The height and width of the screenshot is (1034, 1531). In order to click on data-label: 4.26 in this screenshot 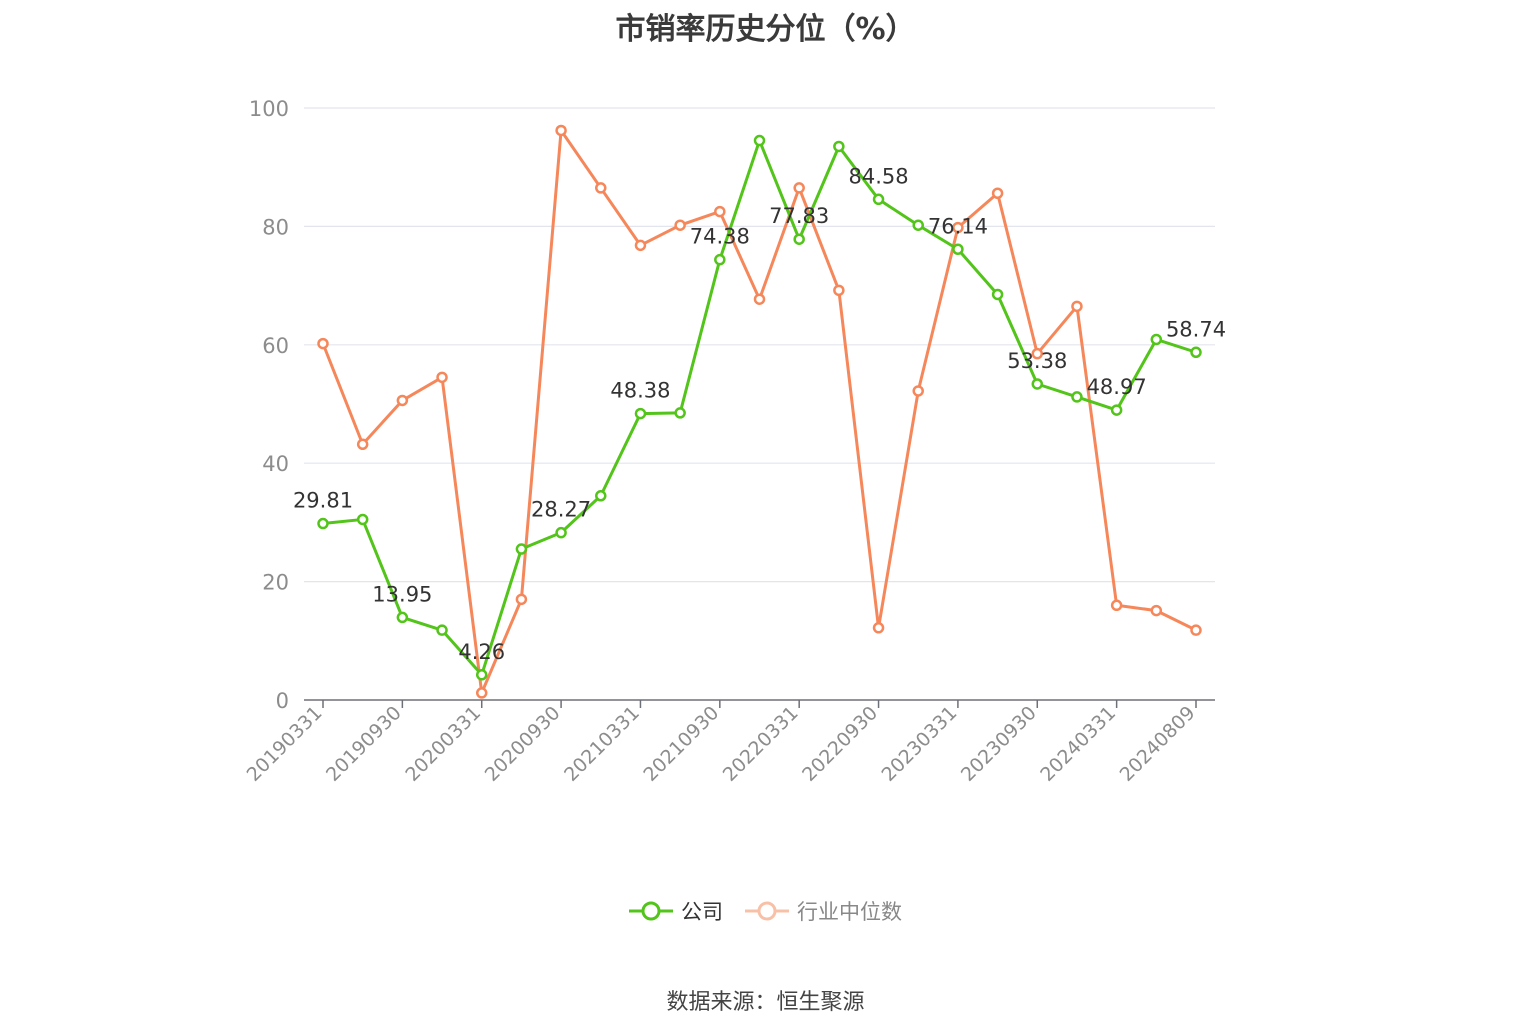, I will do `click(481, 652)`.